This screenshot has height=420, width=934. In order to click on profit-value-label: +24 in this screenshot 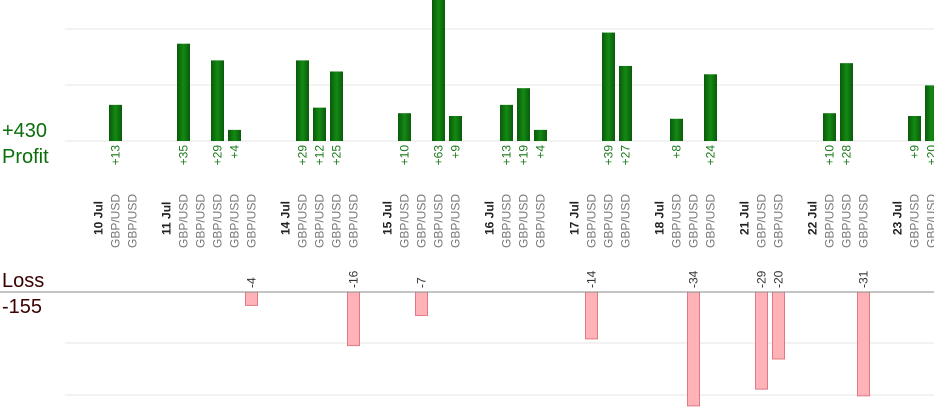, I will do `click(711, 155)`.